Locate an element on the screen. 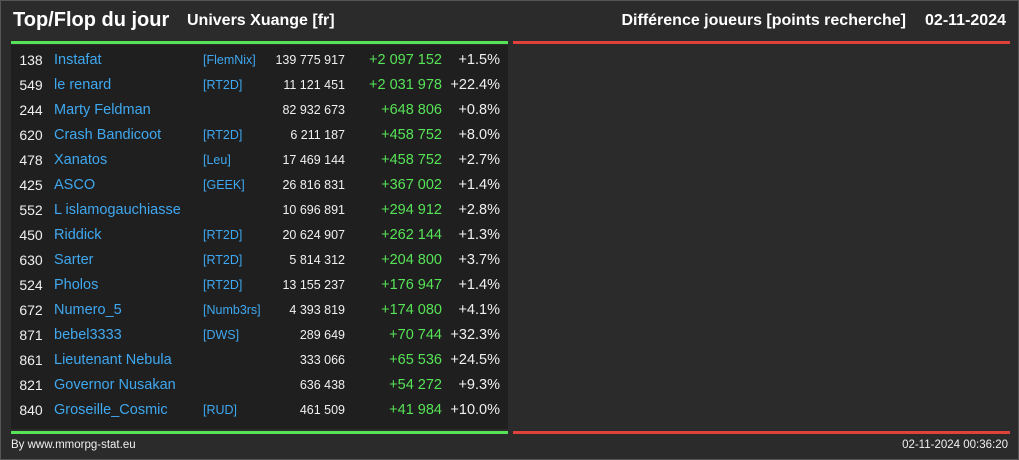  points-value: 636 438 is located at coordinates (322, 385).